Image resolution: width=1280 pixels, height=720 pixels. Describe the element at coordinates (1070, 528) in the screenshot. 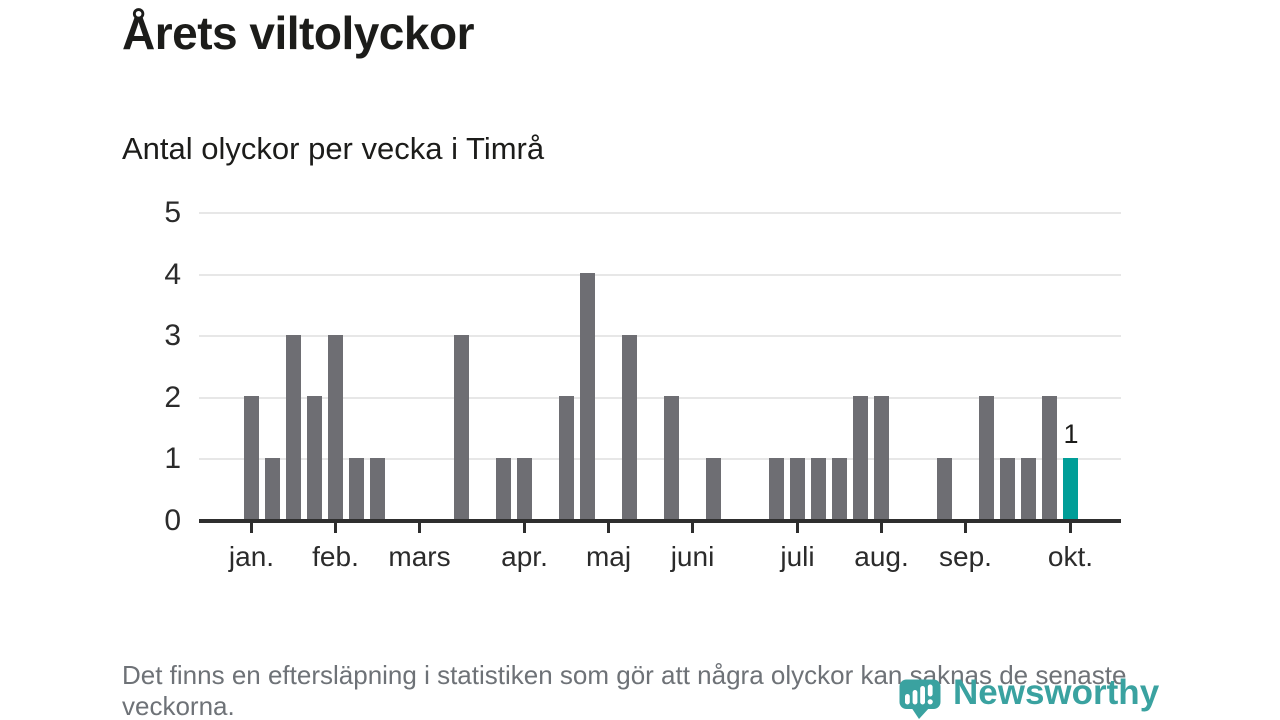

I see `x-tick-okt` at that location.